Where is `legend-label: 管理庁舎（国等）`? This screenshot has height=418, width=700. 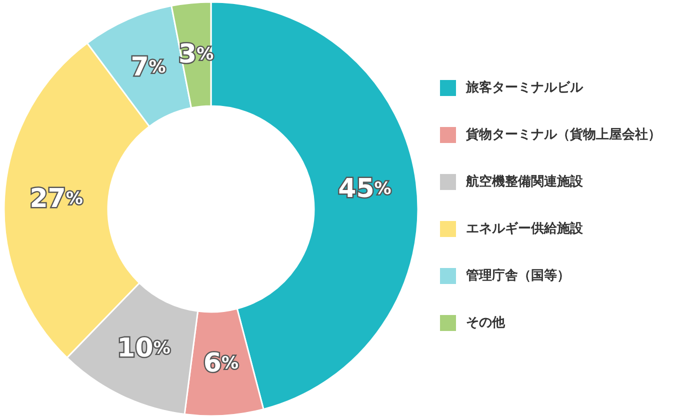 legend-label: 管理庁舎（国等） is located at coordinates (517, 276).